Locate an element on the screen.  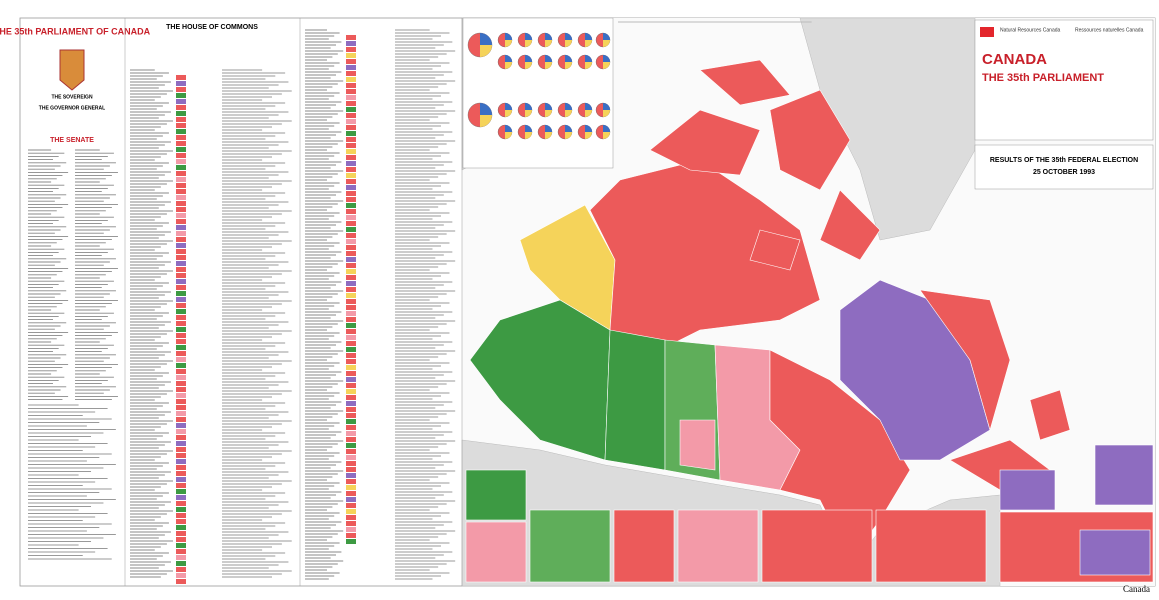
agency-fr: Ressources naturelles Canada is located at coordinates (1109, 30).